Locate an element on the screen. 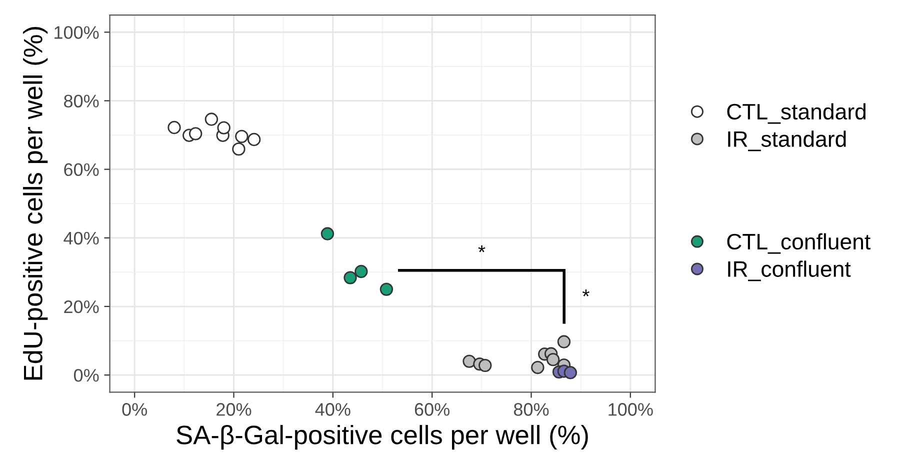  x-tick-label: 80% is located at coordinates (531, 409).